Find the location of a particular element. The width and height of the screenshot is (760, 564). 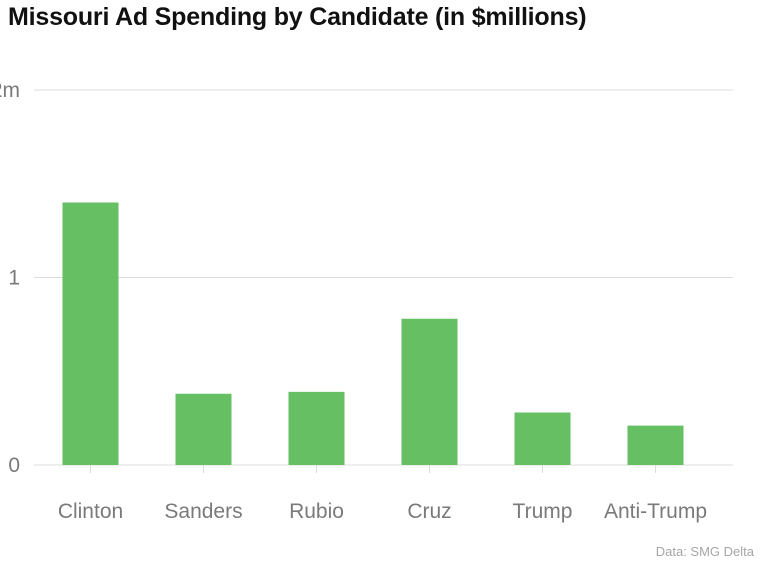

x-tick-label-sanders: Sanders is located at coordinates (203, 511).